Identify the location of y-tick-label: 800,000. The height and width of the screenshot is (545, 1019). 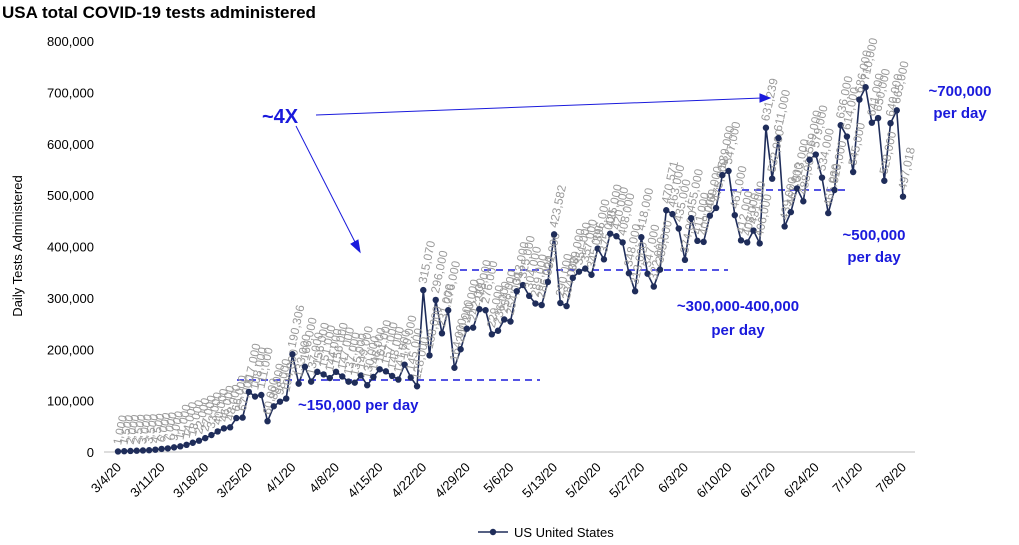
(70, 41).